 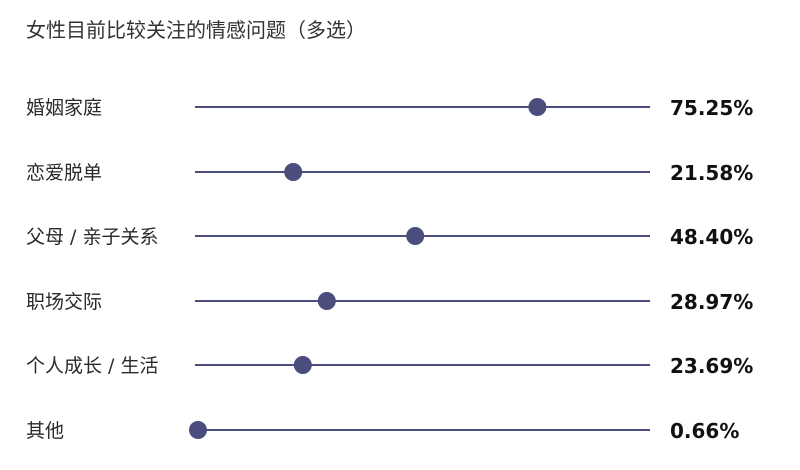 I want to click on value-label: 75.25%, so click(x=711, y=108).